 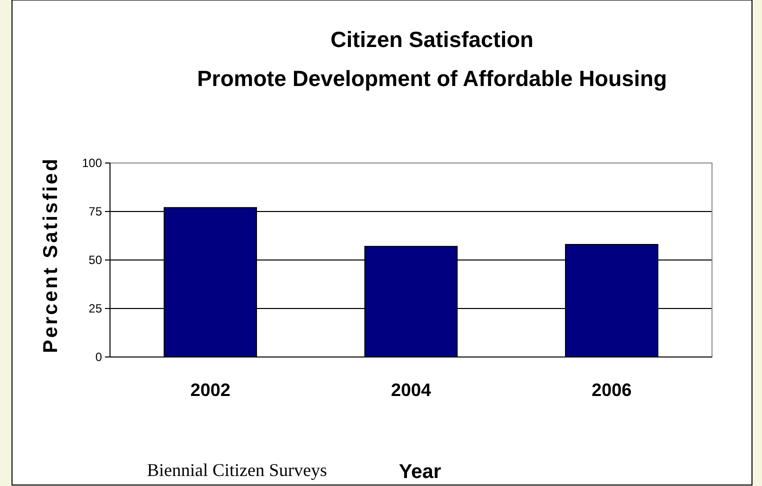 What do you see at coordinates (420, 472) in the screenshot?
I see `x-axis-title: Year` at bounding box center [420, 472].